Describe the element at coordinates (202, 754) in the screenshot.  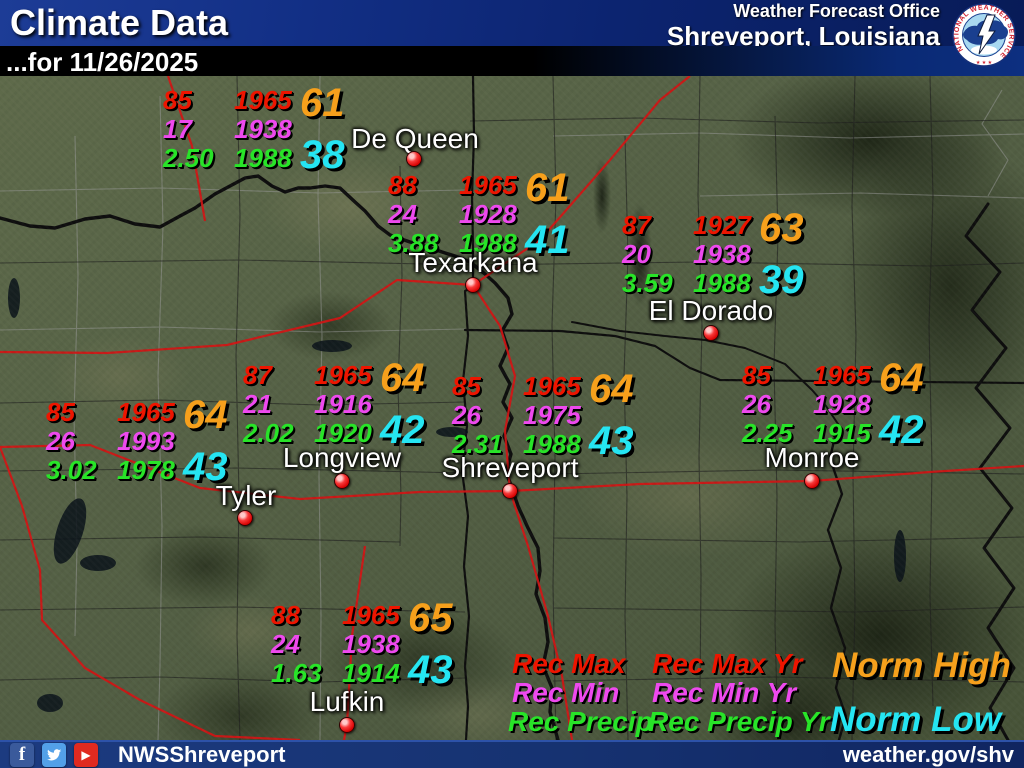
I see `social-handle: NWSShreveport` at that location.